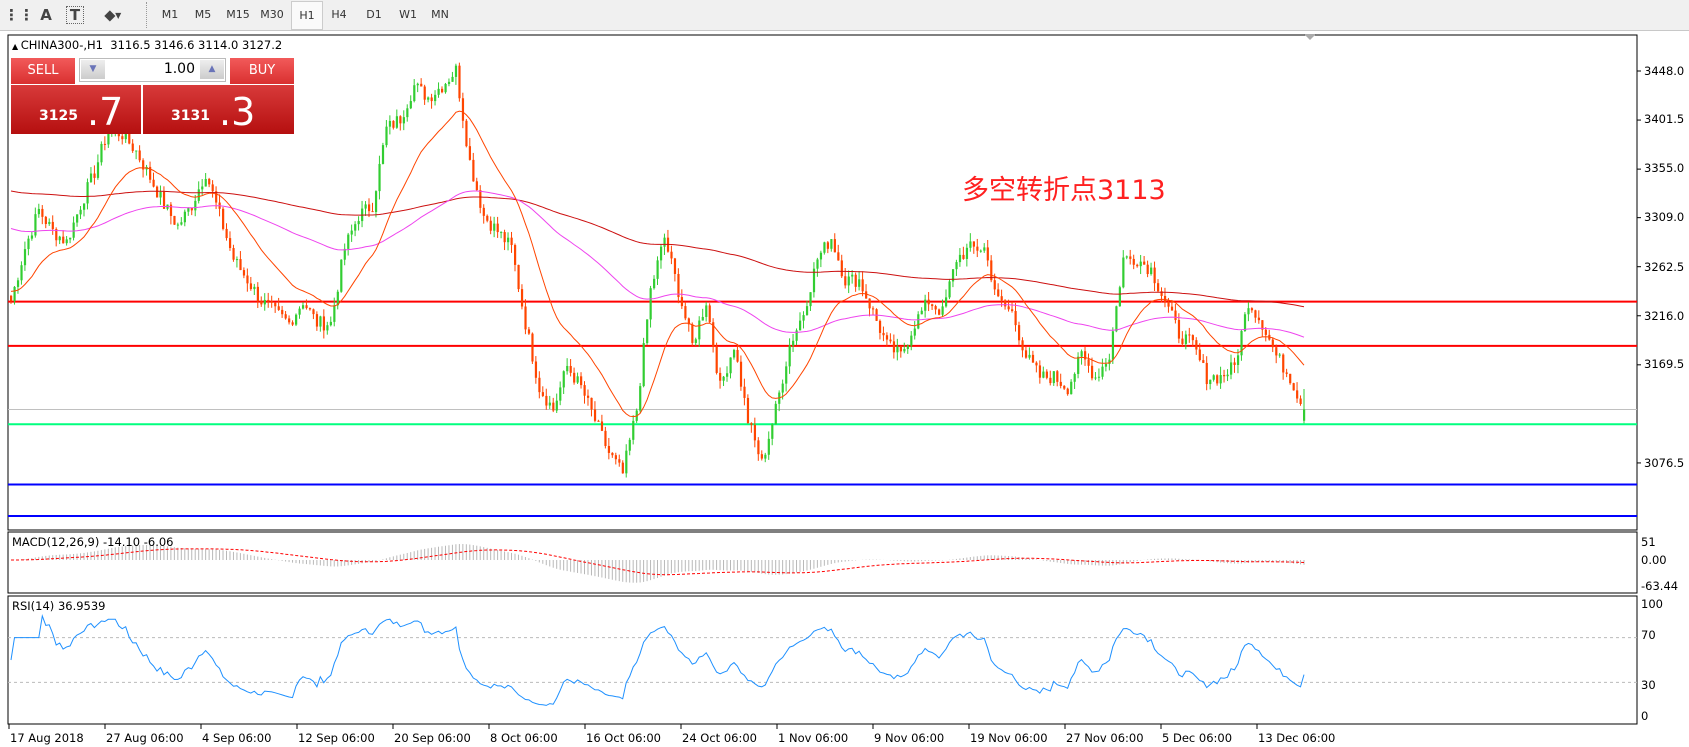 This screenshot has height=747, width=1689. What do you see at coordinates (203, 14) in the screenshot?
I see `timeframe-m5: M5` at bounding box center [203, 14].